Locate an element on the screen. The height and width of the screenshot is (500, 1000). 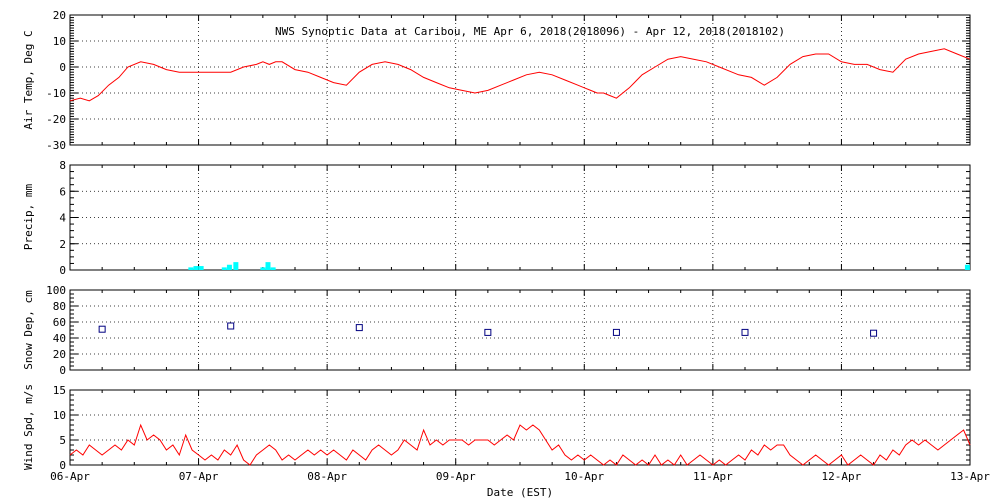
x-tick-label: 09-Apr is located at coordinates (456, 476).